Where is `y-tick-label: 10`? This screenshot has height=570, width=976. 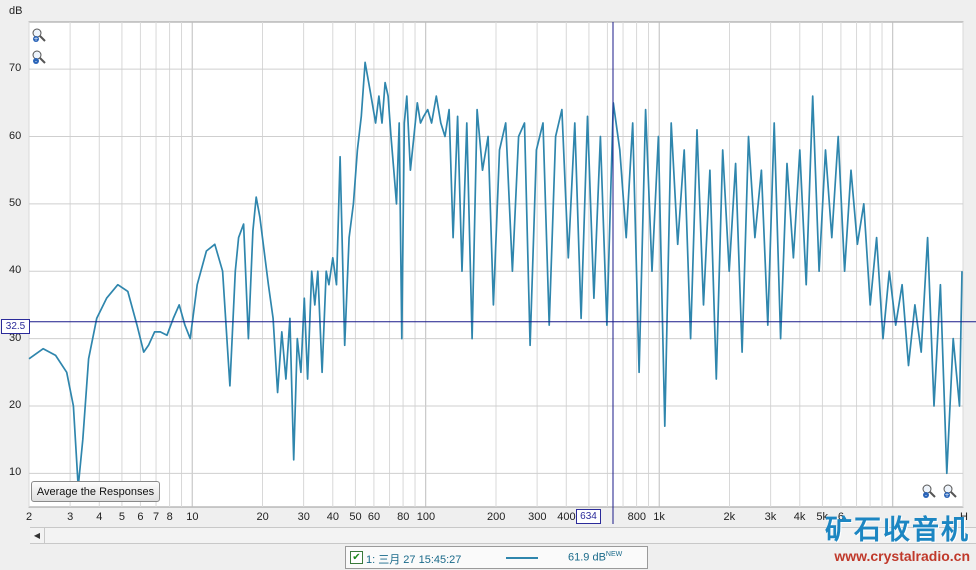
y-tick-label: 10 is located at coordinates (15, 472).